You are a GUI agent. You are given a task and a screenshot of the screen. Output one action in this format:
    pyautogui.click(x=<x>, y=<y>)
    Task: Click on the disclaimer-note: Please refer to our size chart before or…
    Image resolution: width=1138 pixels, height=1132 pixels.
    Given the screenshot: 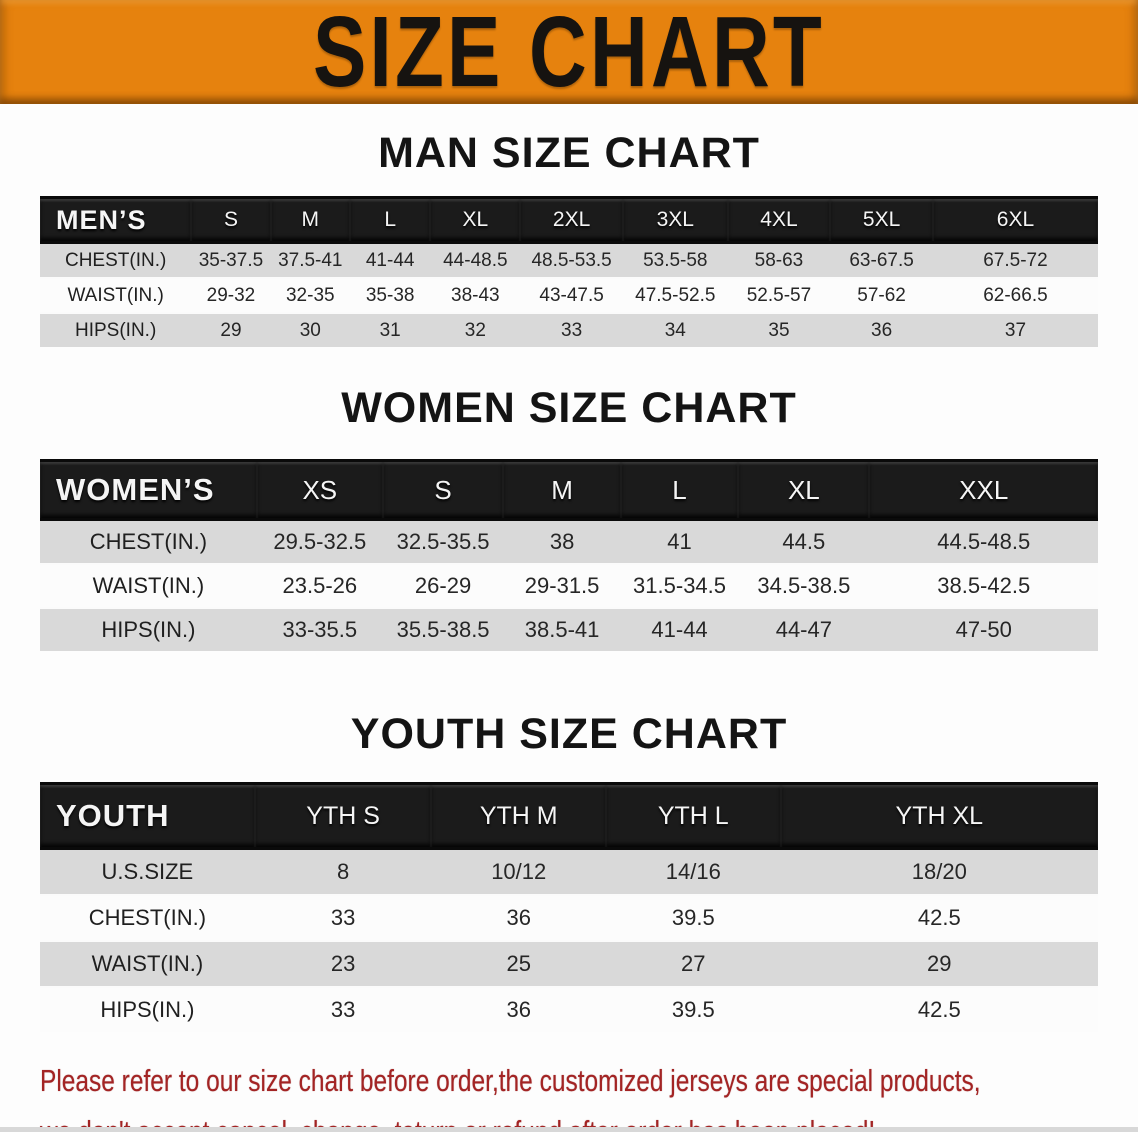 What is the action you would take?
    pyautogui.click(x=589, y=1095)
    